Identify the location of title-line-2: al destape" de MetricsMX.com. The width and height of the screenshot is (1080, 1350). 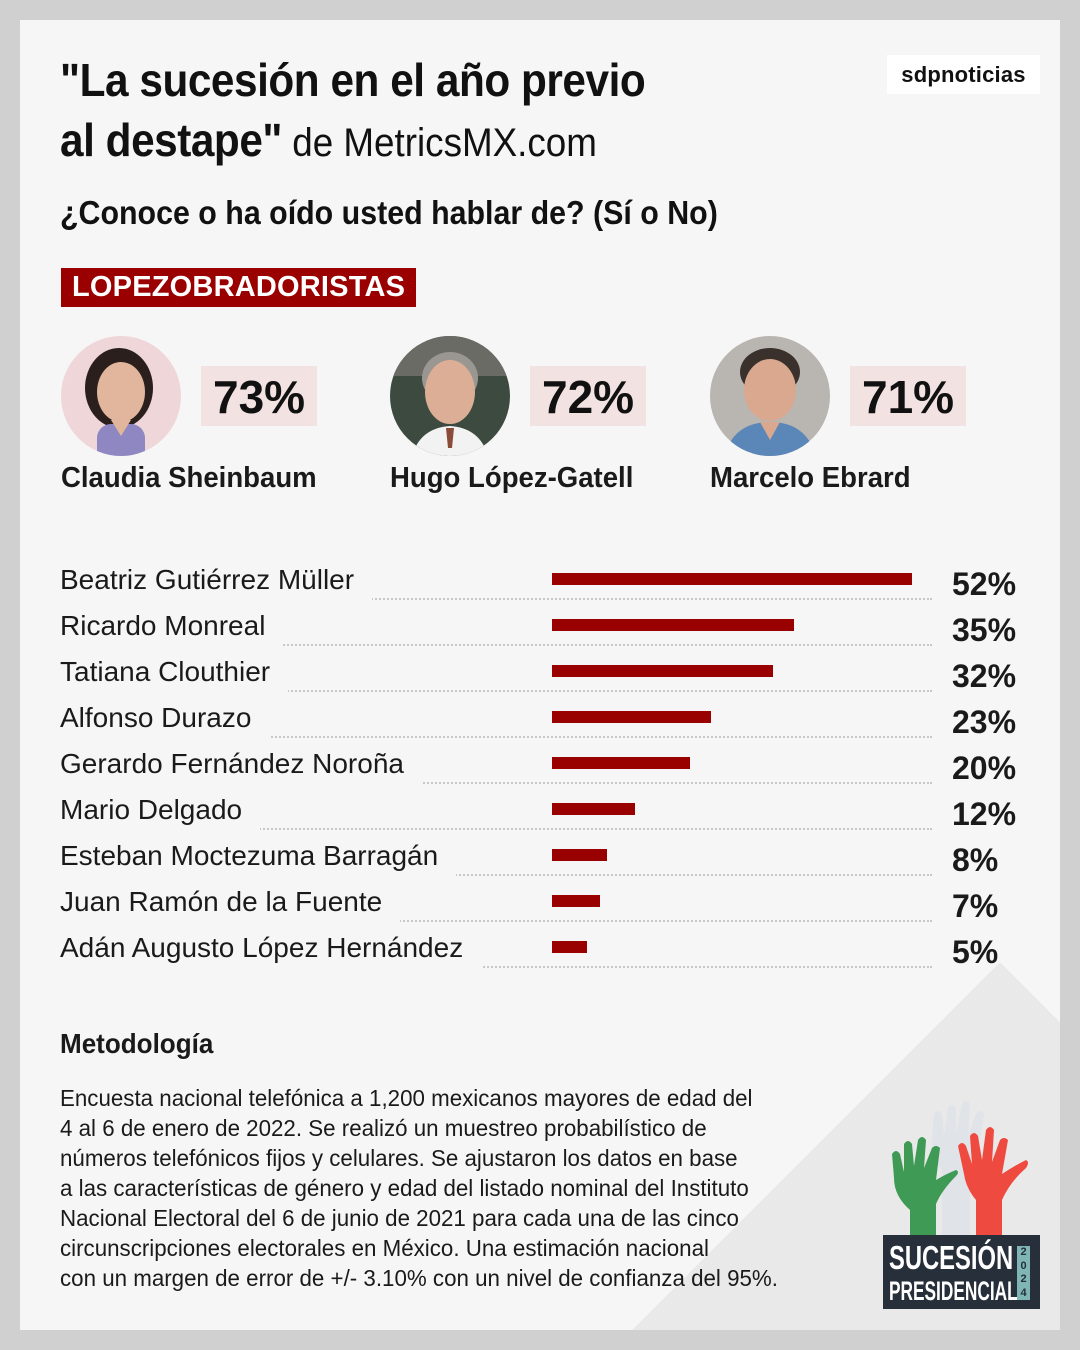
(352, 141).